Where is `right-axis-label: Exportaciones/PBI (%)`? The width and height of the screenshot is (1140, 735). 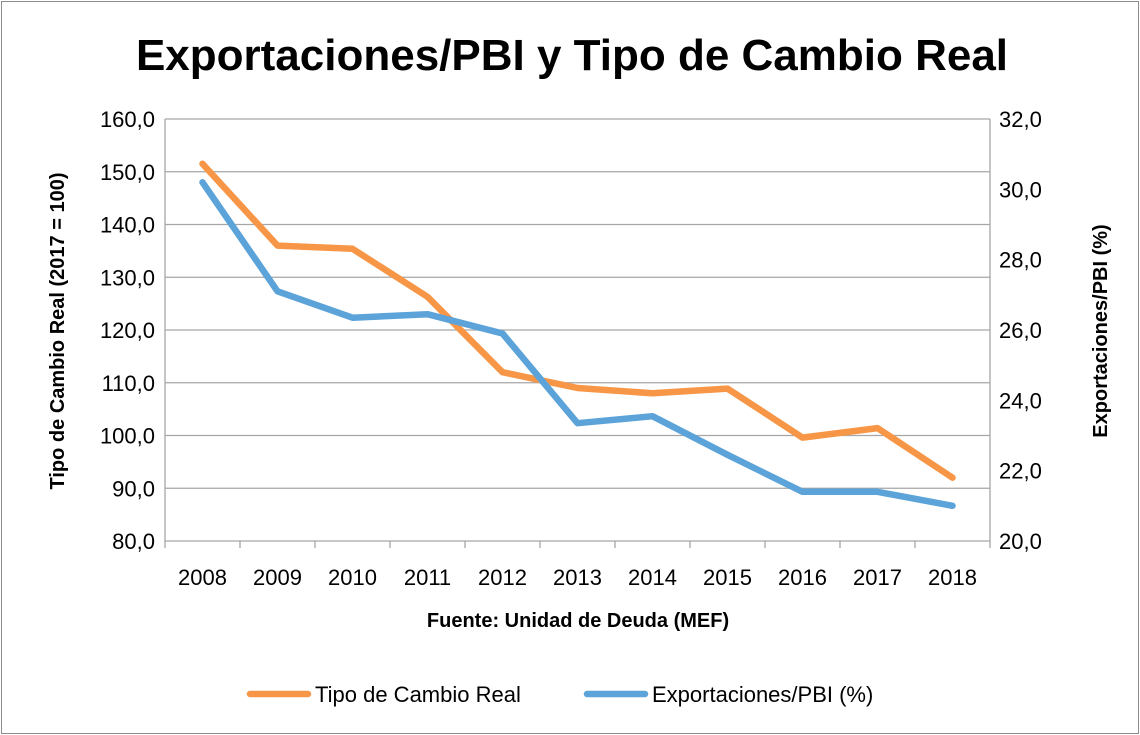
right-axis-label: Exportaciones/PBI (%) is located at coordinates (1101, 330).